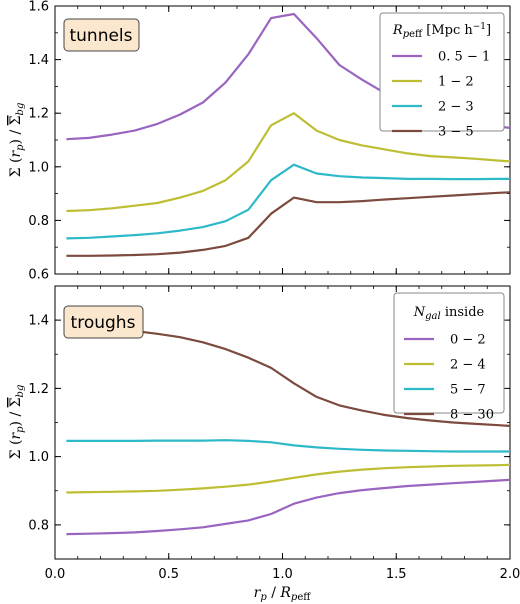 The width and height of the screenshot is (520, 604). What do you see at coordinates (55, 574) in the screenshot?
I see `x-tick-label: 0.0` at bounding box center [55, 574].